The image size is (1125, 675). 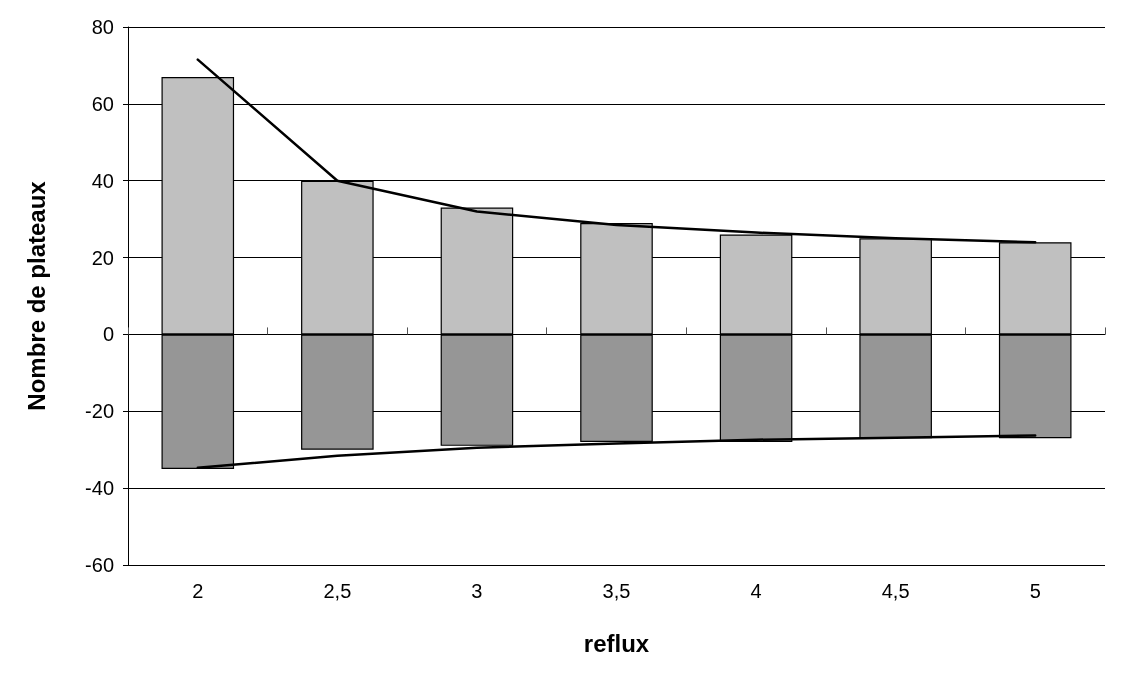 What do you see at coordinates (616, 591) in the screenshot?
I see `x-tick-label: 3,5` at bounding box center [616, 591].